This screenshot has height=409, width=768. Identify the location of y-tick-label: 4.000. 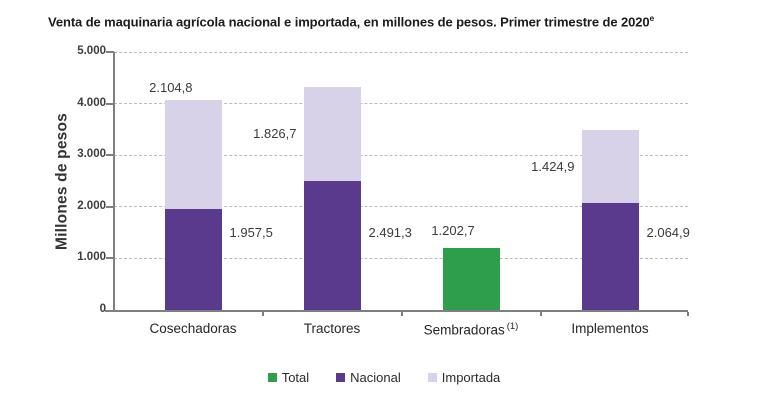
(91, 102).